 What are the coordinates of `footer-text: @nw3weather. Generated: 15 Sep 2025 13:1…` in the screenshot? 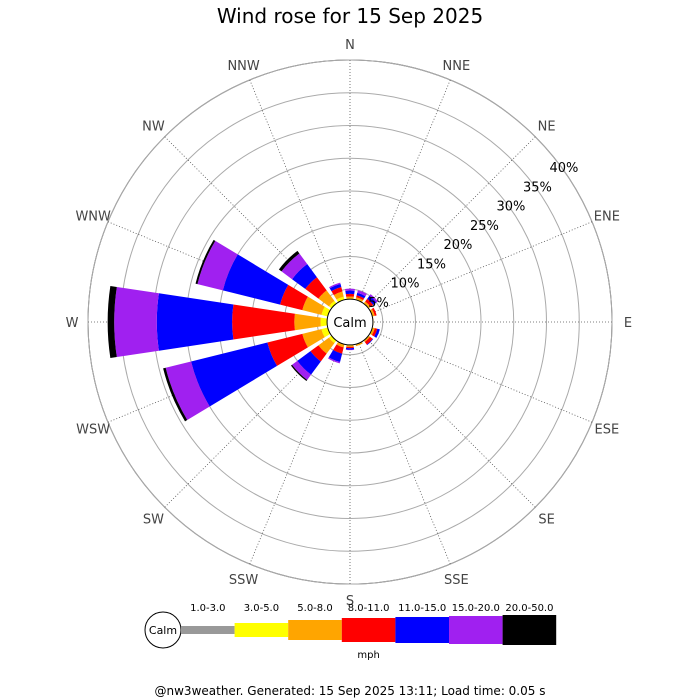 It's located at (350, 691).